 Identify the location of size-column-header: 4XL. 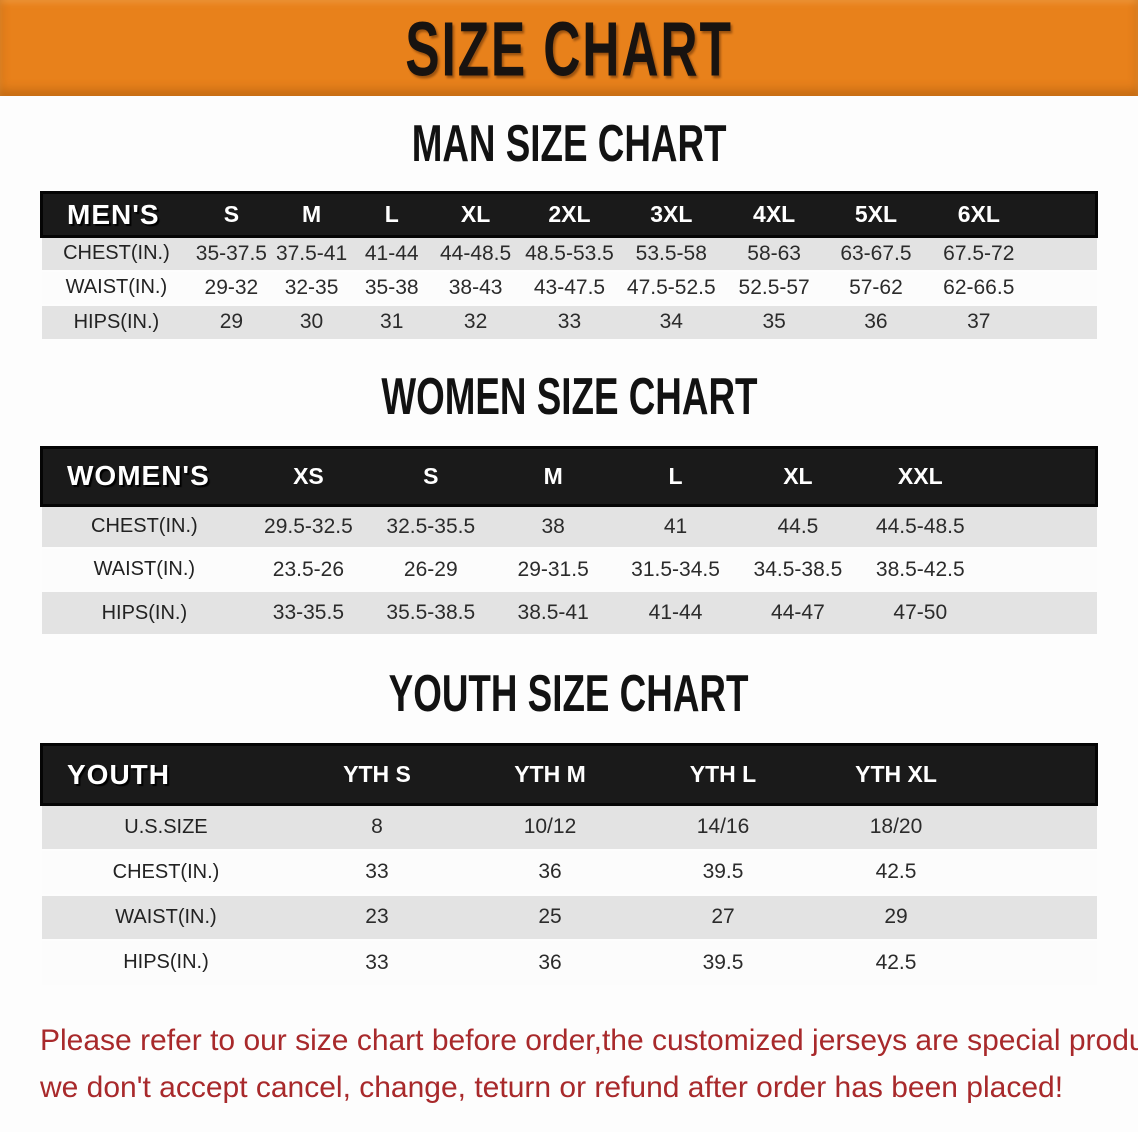
(774, 214).